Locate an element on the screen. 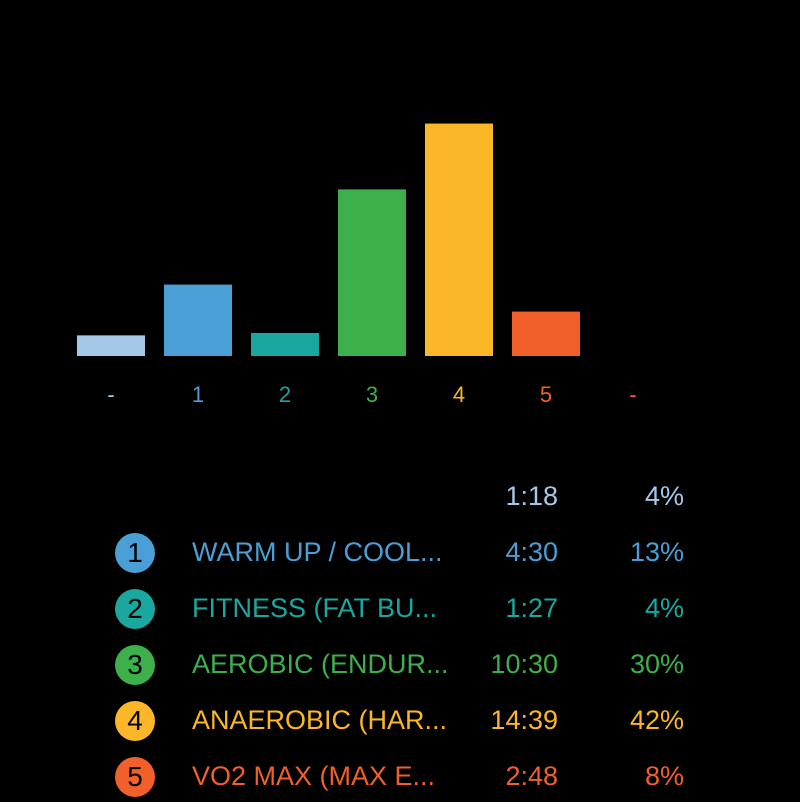 The width and height of the screenshot is (800, 802). zone-percent: 42% is located at coordinates (656, 720).